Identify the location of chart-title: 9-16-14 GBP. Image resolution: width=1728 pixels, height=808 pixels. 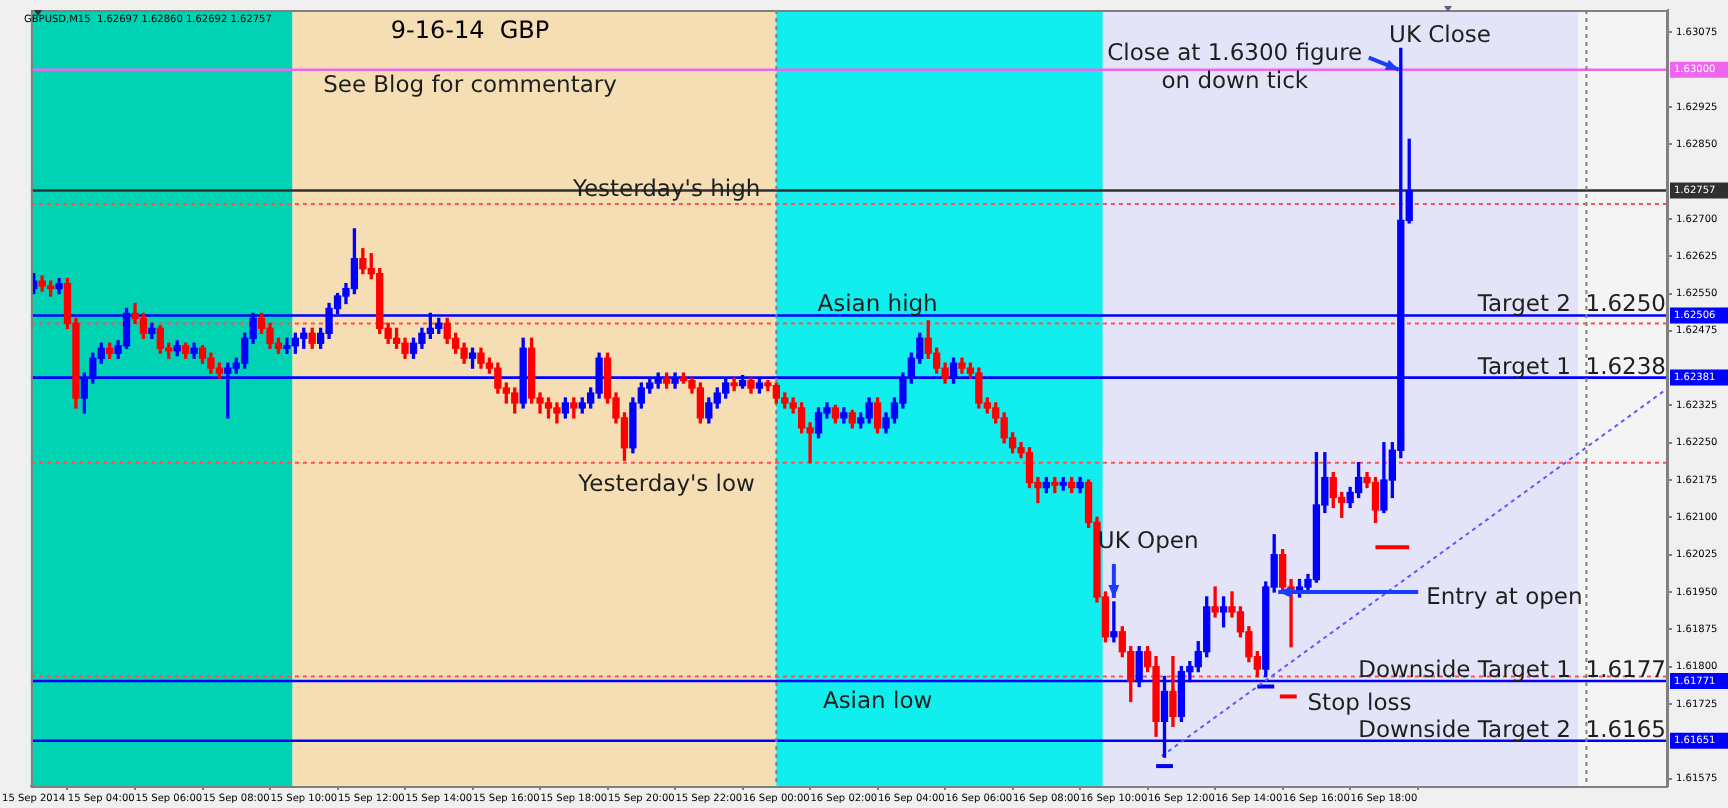
(470, 30).